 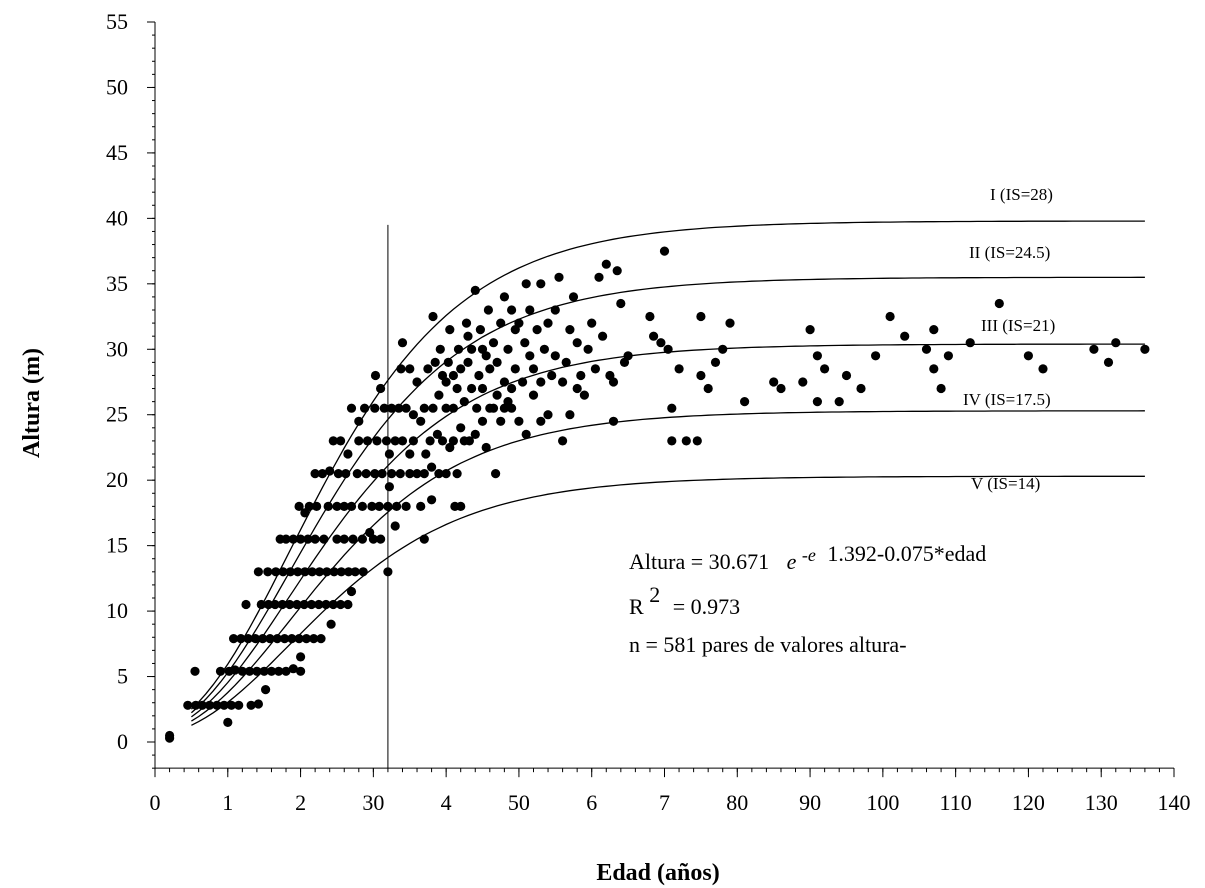 I want to click on equation-lhs: Altura = 30.671, so click(x=699, y=561).